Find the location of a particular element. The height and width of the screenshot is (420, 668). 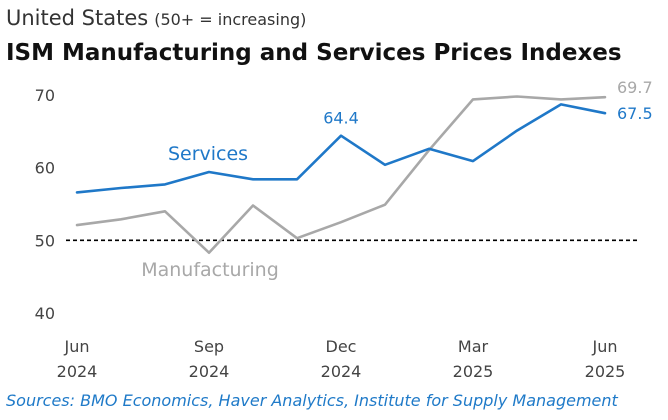

services-data-label: 67.5 is located at coordinates (635, 113).